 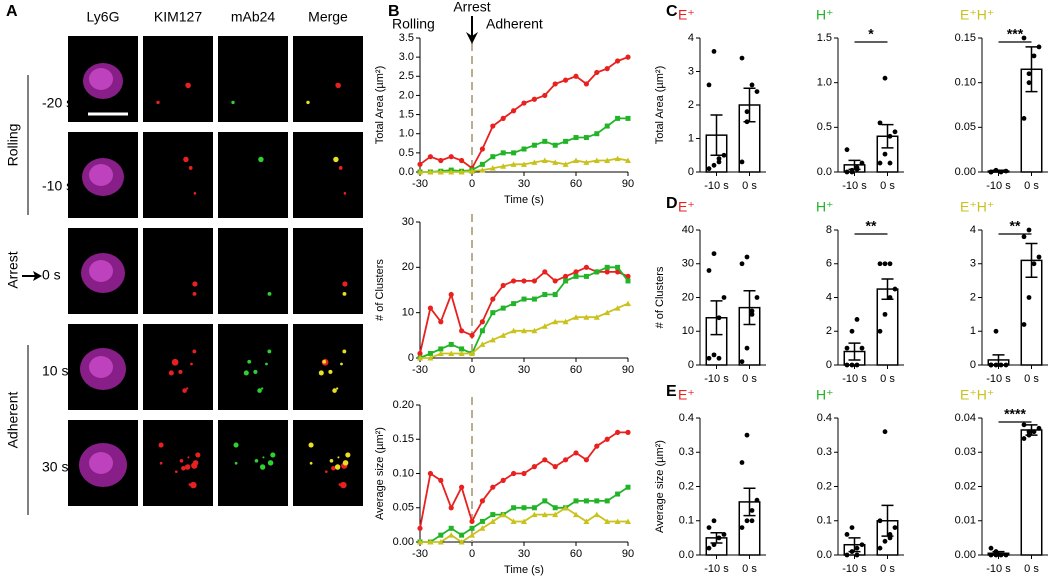 What do you see at coordinates (977, 207) in the screenshot?
I see `panel-title: E⁺H⁺` at bounding box center [977, 207].